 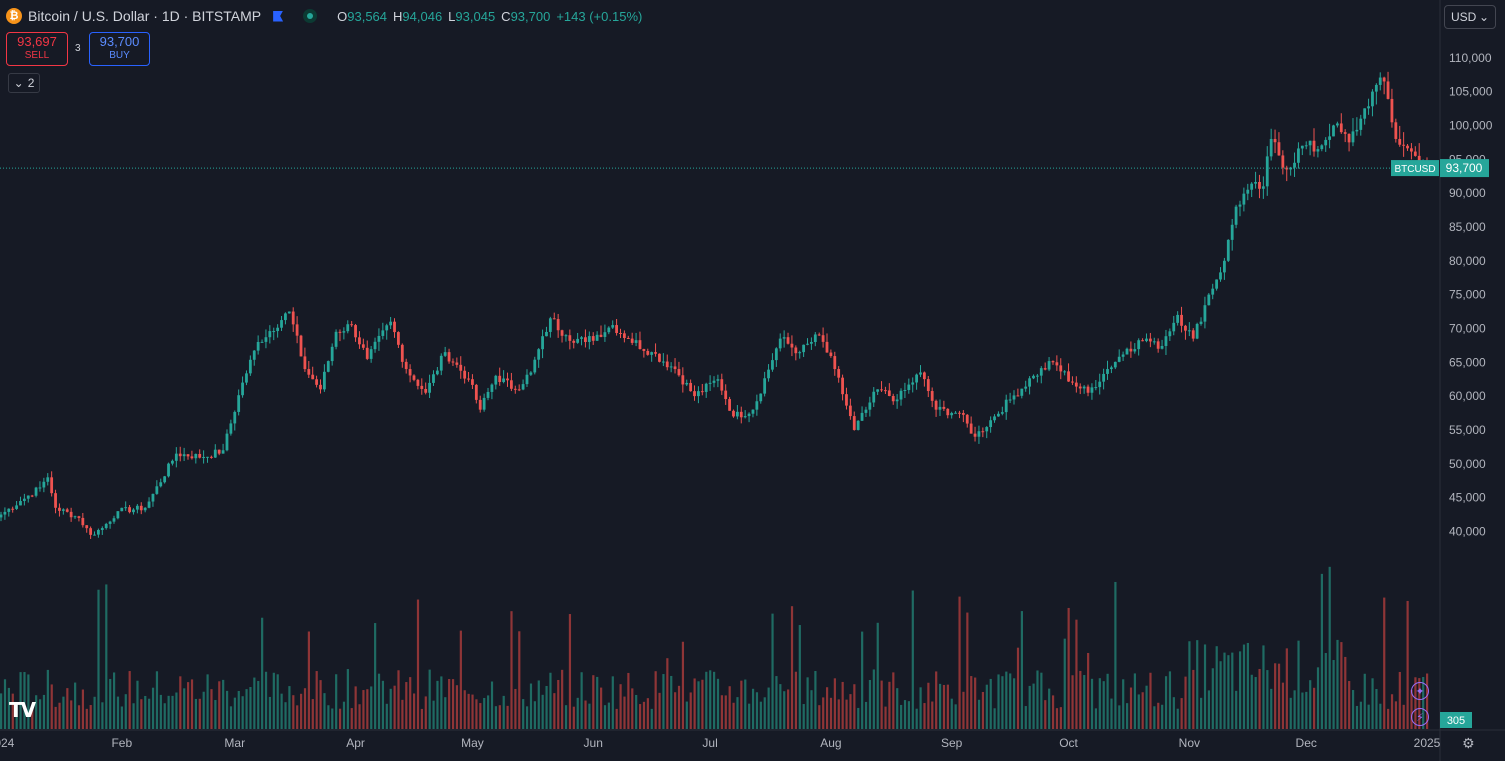 What do you see at coordinates (24, 83) in the screenshot?
I see `indicators-toggle: ⌄ 2` at bounding box center [24, 83].